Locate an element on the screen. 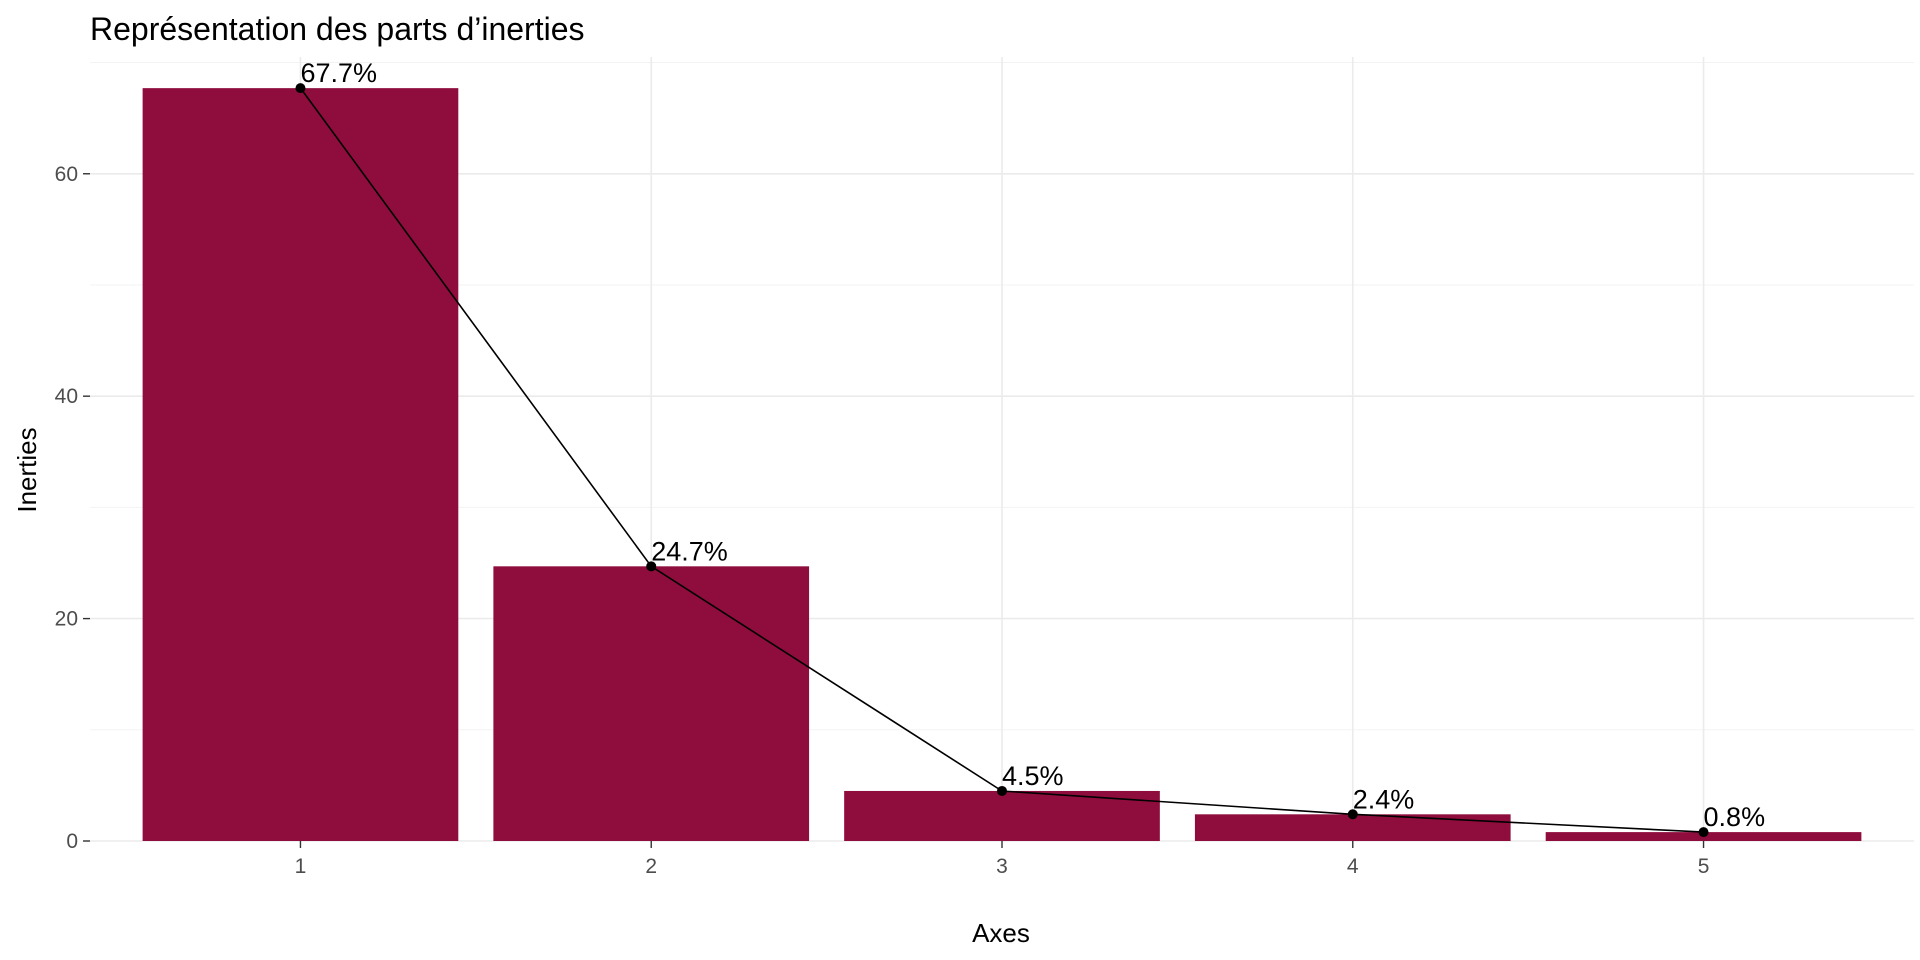 The width and height of the screenshot is (1920, 960). y-tick-label: 60 is located at coordinates (66, 174).